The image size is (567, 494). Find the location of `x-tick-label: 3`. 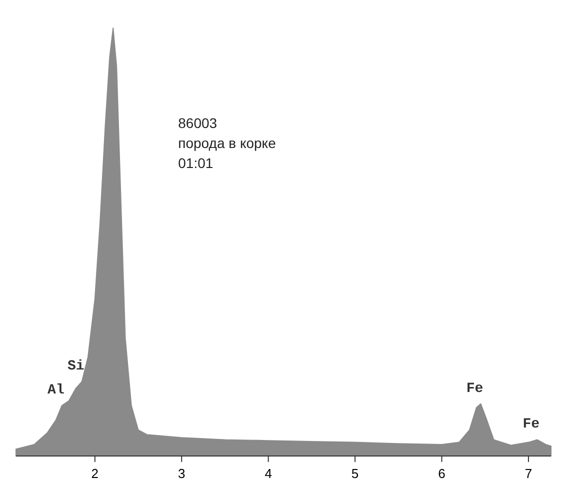

x-tick-label: 3 is located at coordinates (182, 473).